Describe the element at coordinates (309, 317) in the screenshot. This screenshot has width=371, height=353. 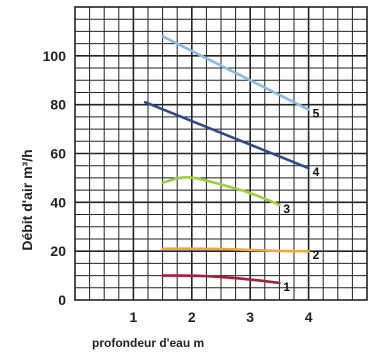
I see `x-tick-label: 4` at that location.